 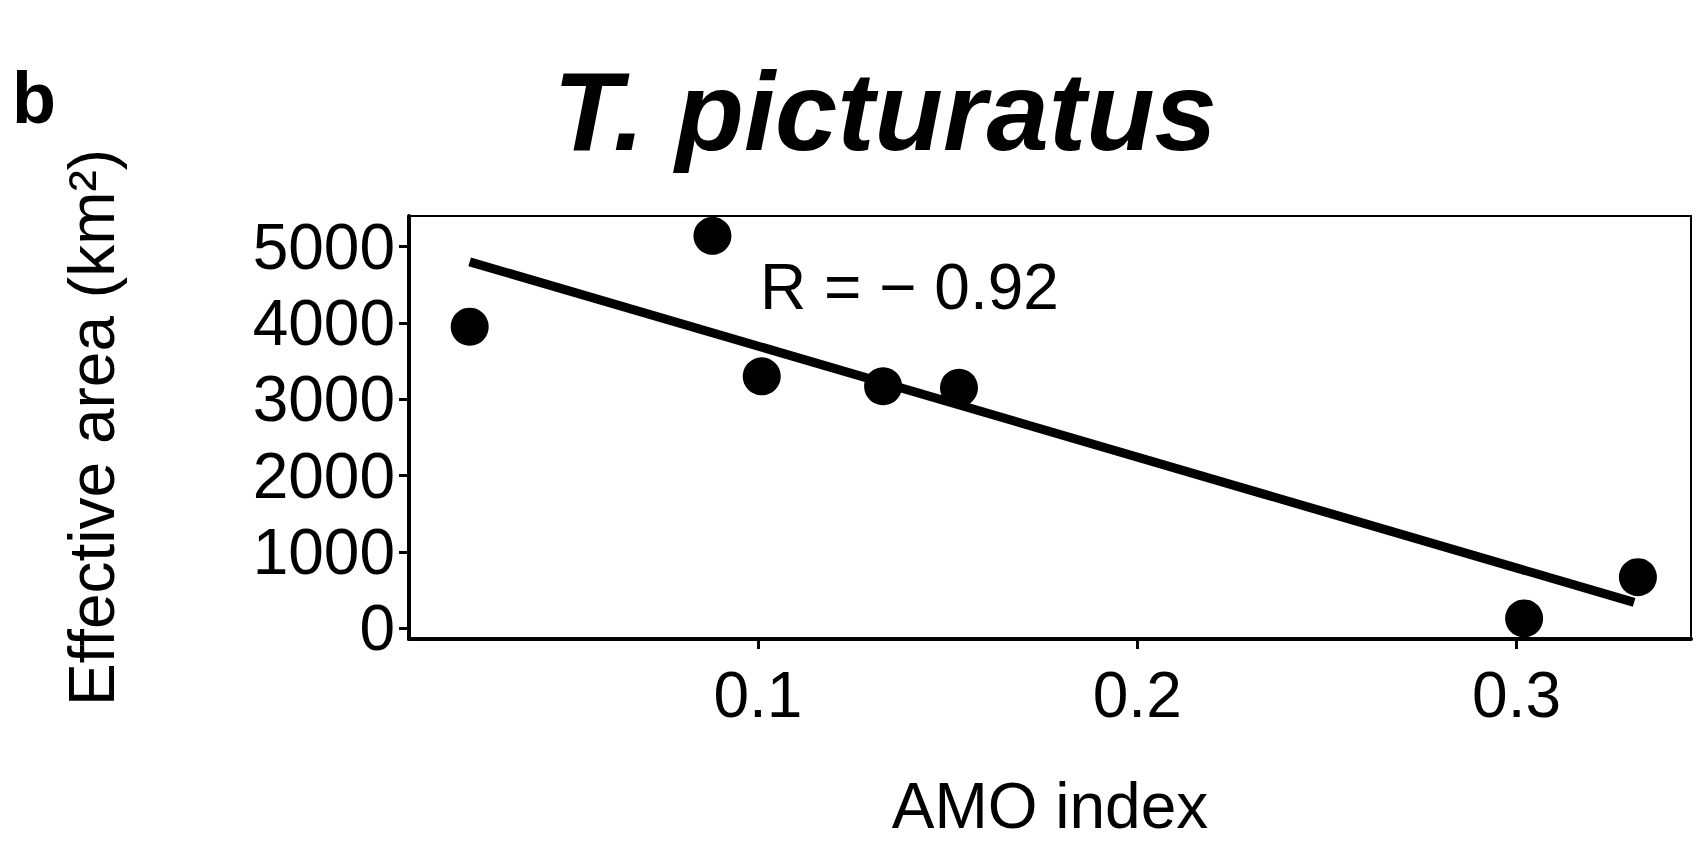 I want to click on y-tick-label: 0, so click(x=377, y=628).